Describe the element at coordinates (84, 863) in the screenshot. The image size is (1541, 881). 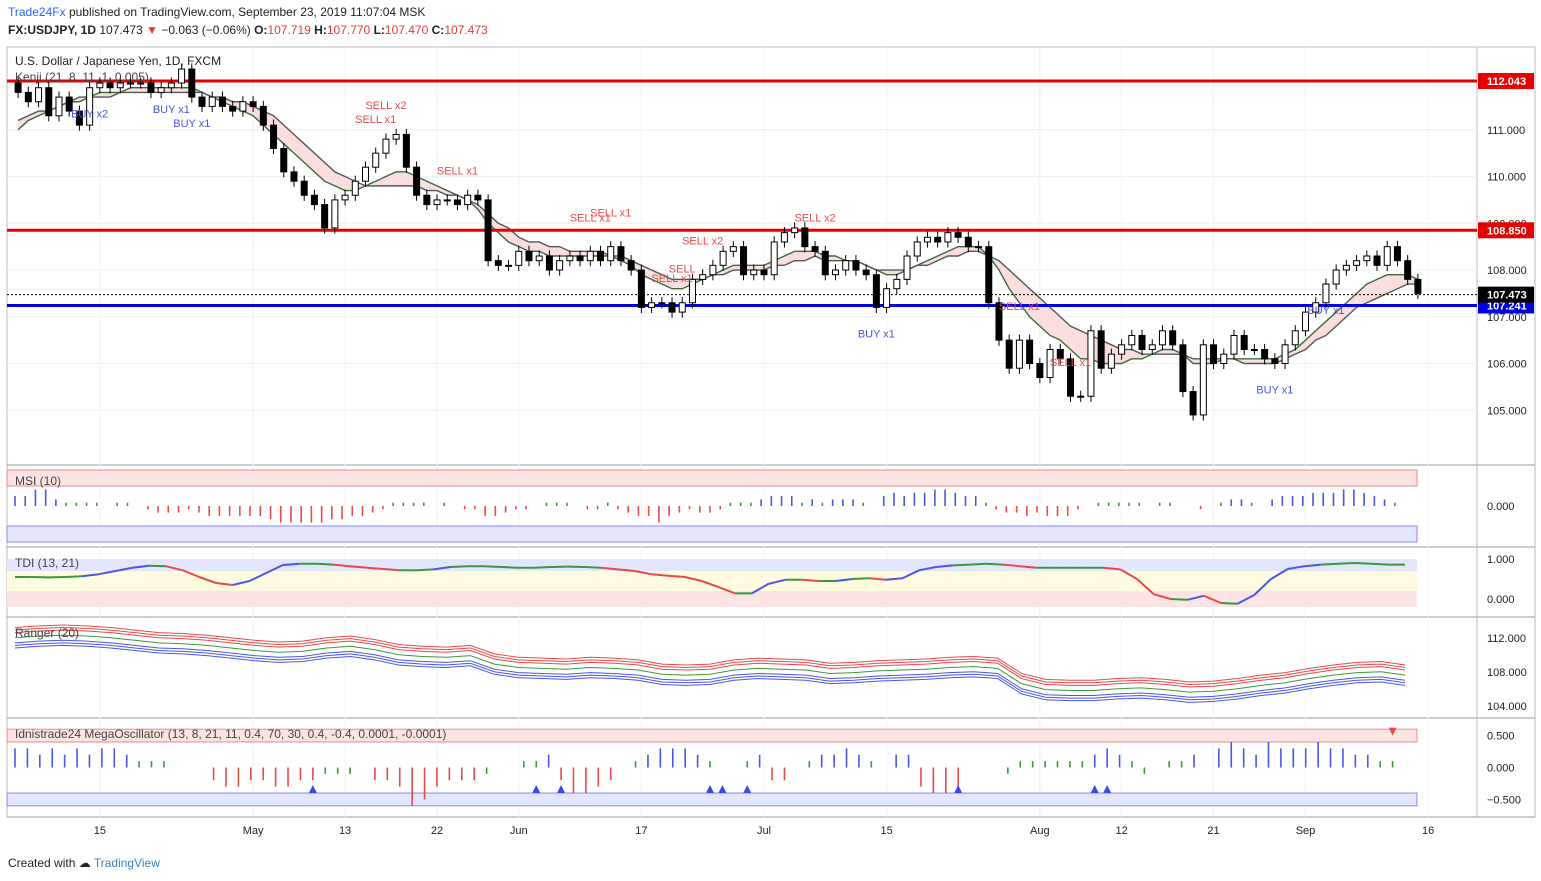
I see `tradingview-logo-icon: ☁` at that location.